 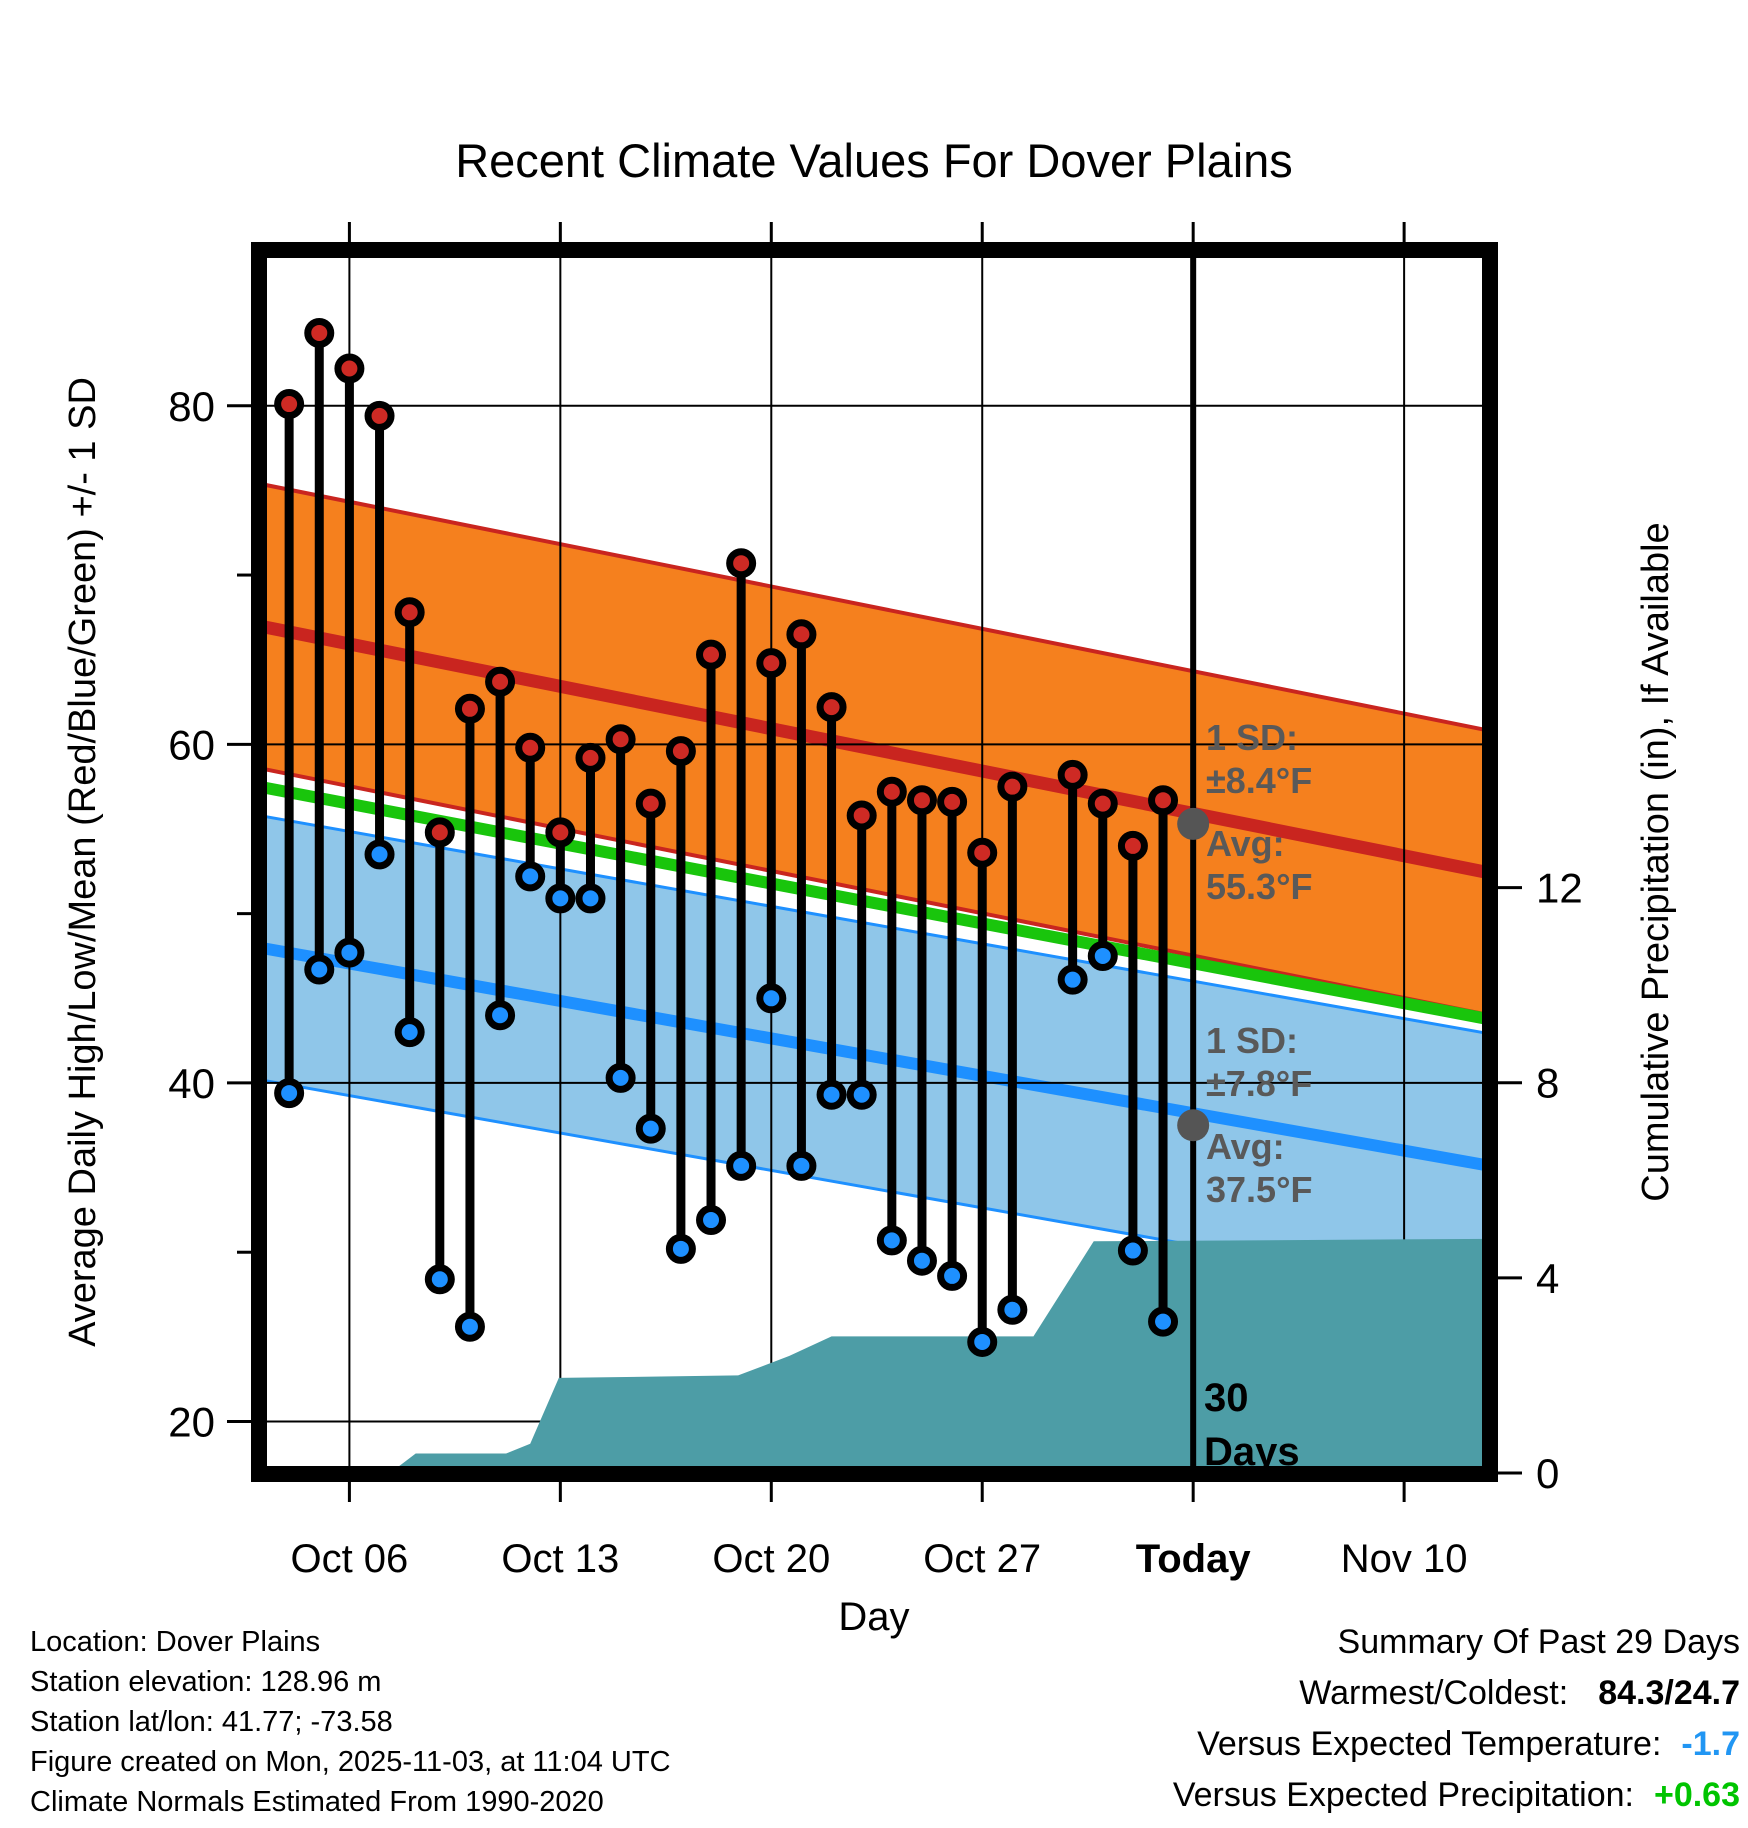 I want to click on low-sd-value: ±7.8°F, so click(x=1259, y=1083).